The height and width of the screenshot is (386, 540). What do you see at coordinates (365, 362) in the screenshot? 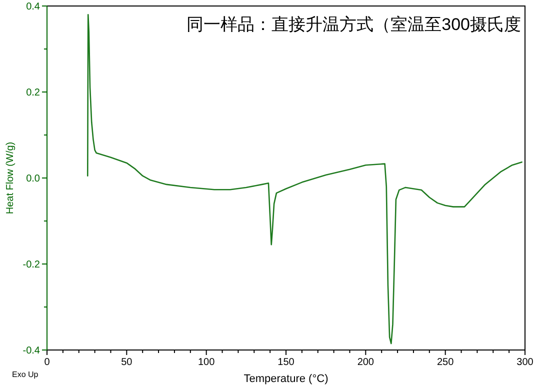
I see `x-tick-label: 200` at bounding box center [365, 362].